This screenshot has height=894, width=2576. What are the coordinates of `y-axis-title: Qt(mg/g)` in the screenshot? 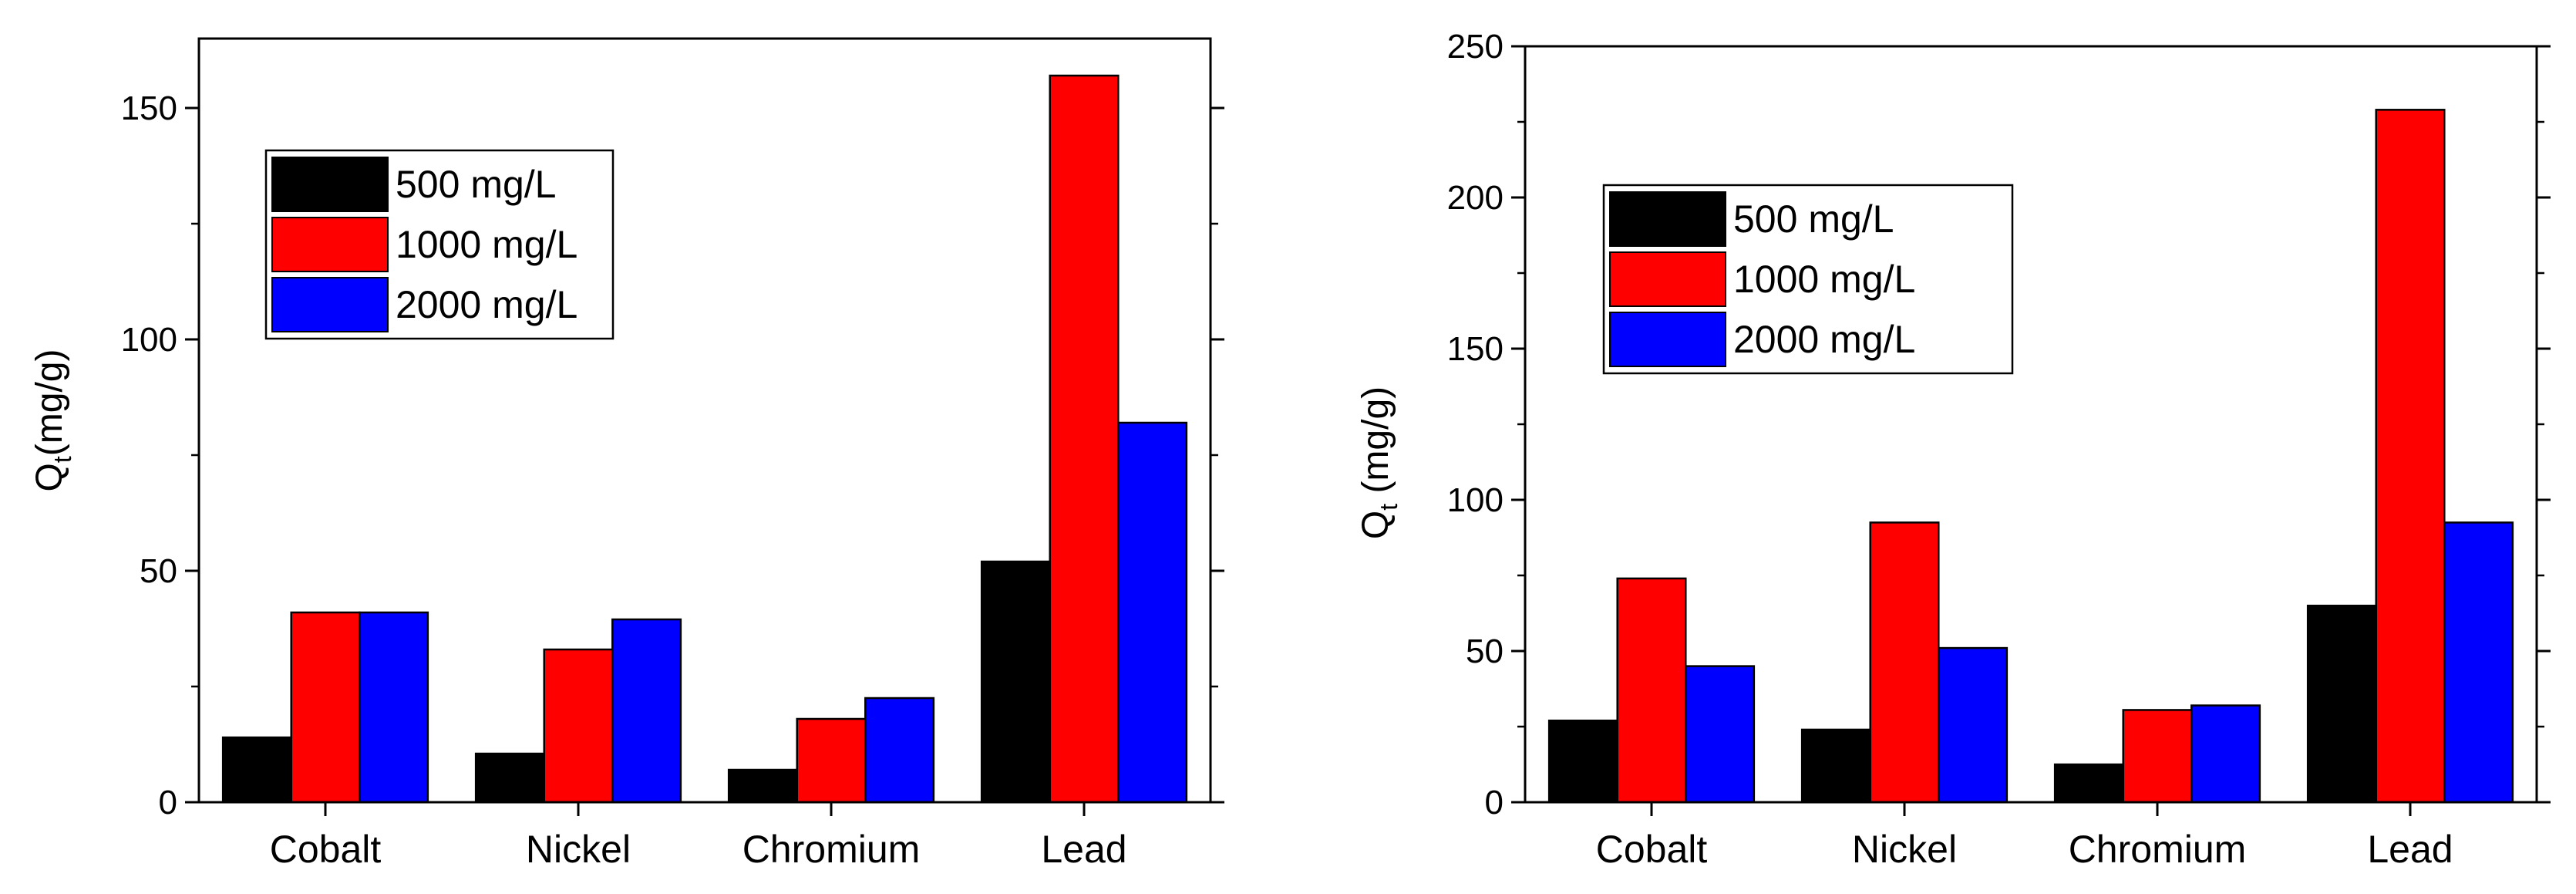 It's located at (53, 421).